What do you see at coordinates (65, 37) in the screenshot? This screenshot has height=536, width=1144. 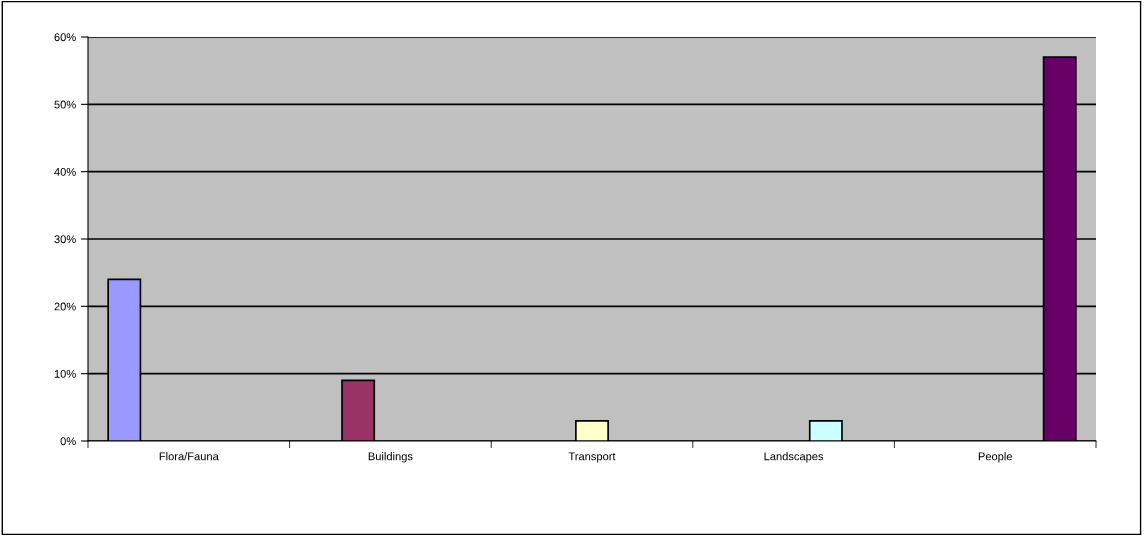 I see `y-tick-label: 60%` at bounding box center [65, 37].